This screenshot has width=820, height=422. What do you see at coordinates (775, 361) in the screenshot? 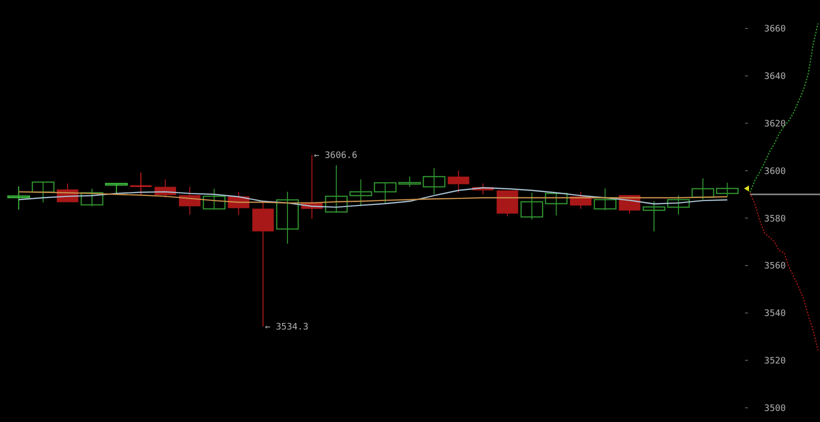
I see `y-tick-label: 3520` at bounding box center [775, 361].